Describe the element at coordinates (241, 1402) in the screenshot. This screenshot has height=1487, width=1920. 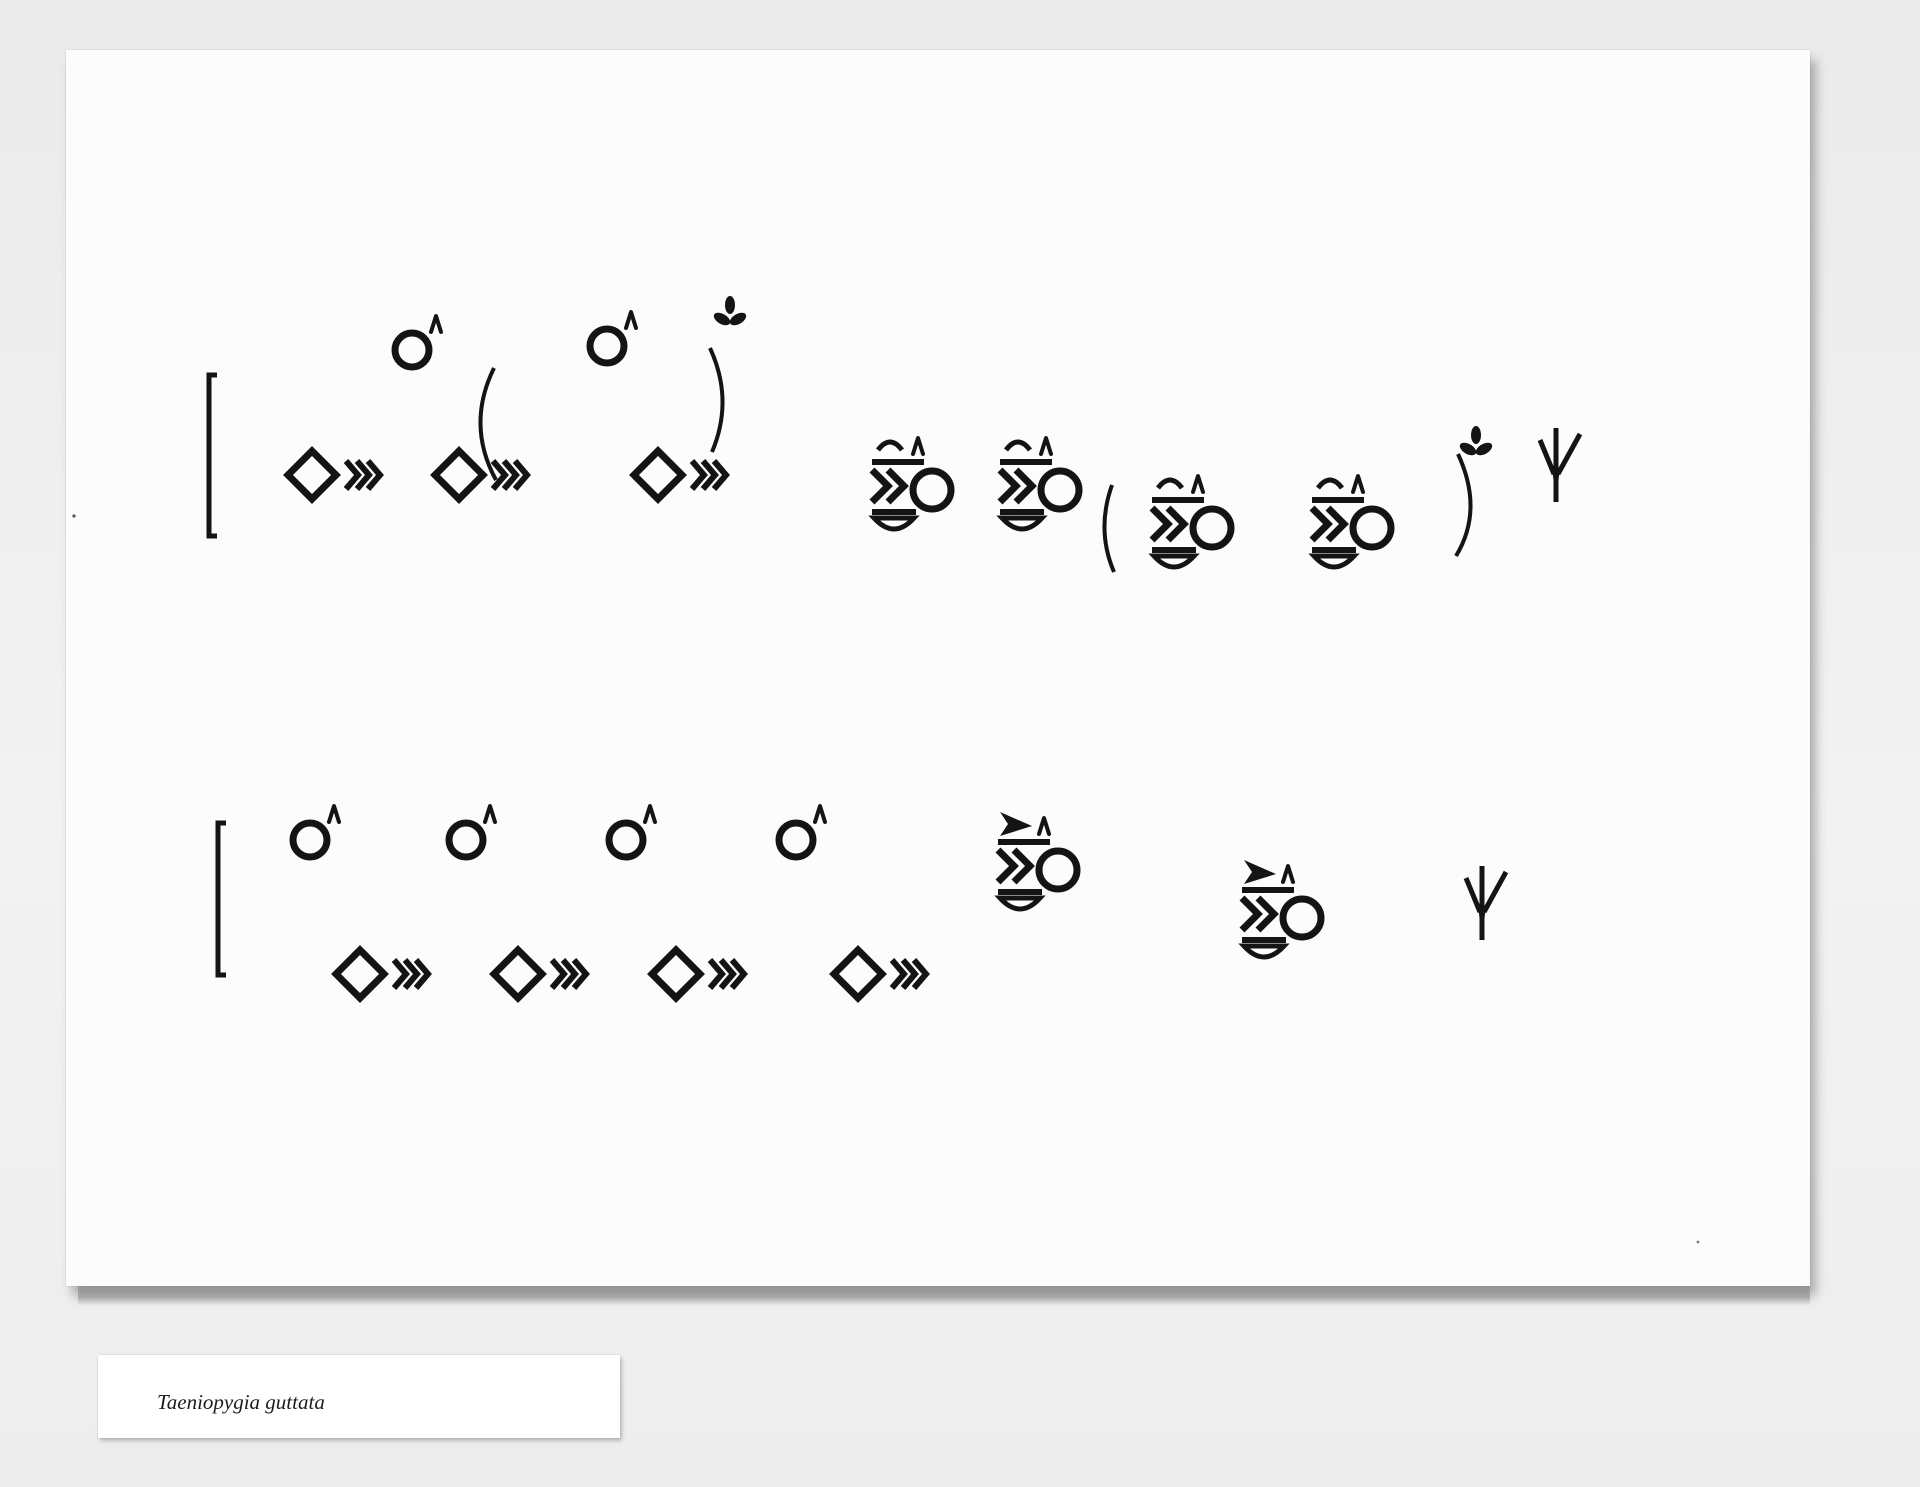
I see `species-label: Taeniopygia guttata` at that location.